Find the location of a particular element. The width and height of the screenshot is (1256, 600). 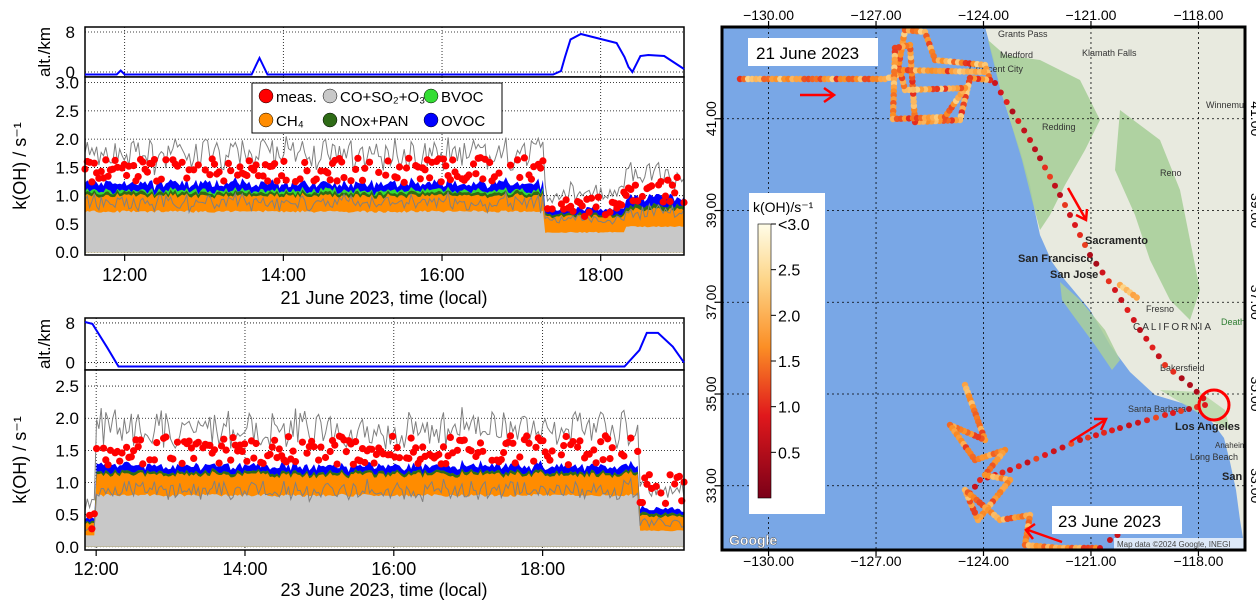

legend-marker-inorganic is located at coordinates (330, 96).